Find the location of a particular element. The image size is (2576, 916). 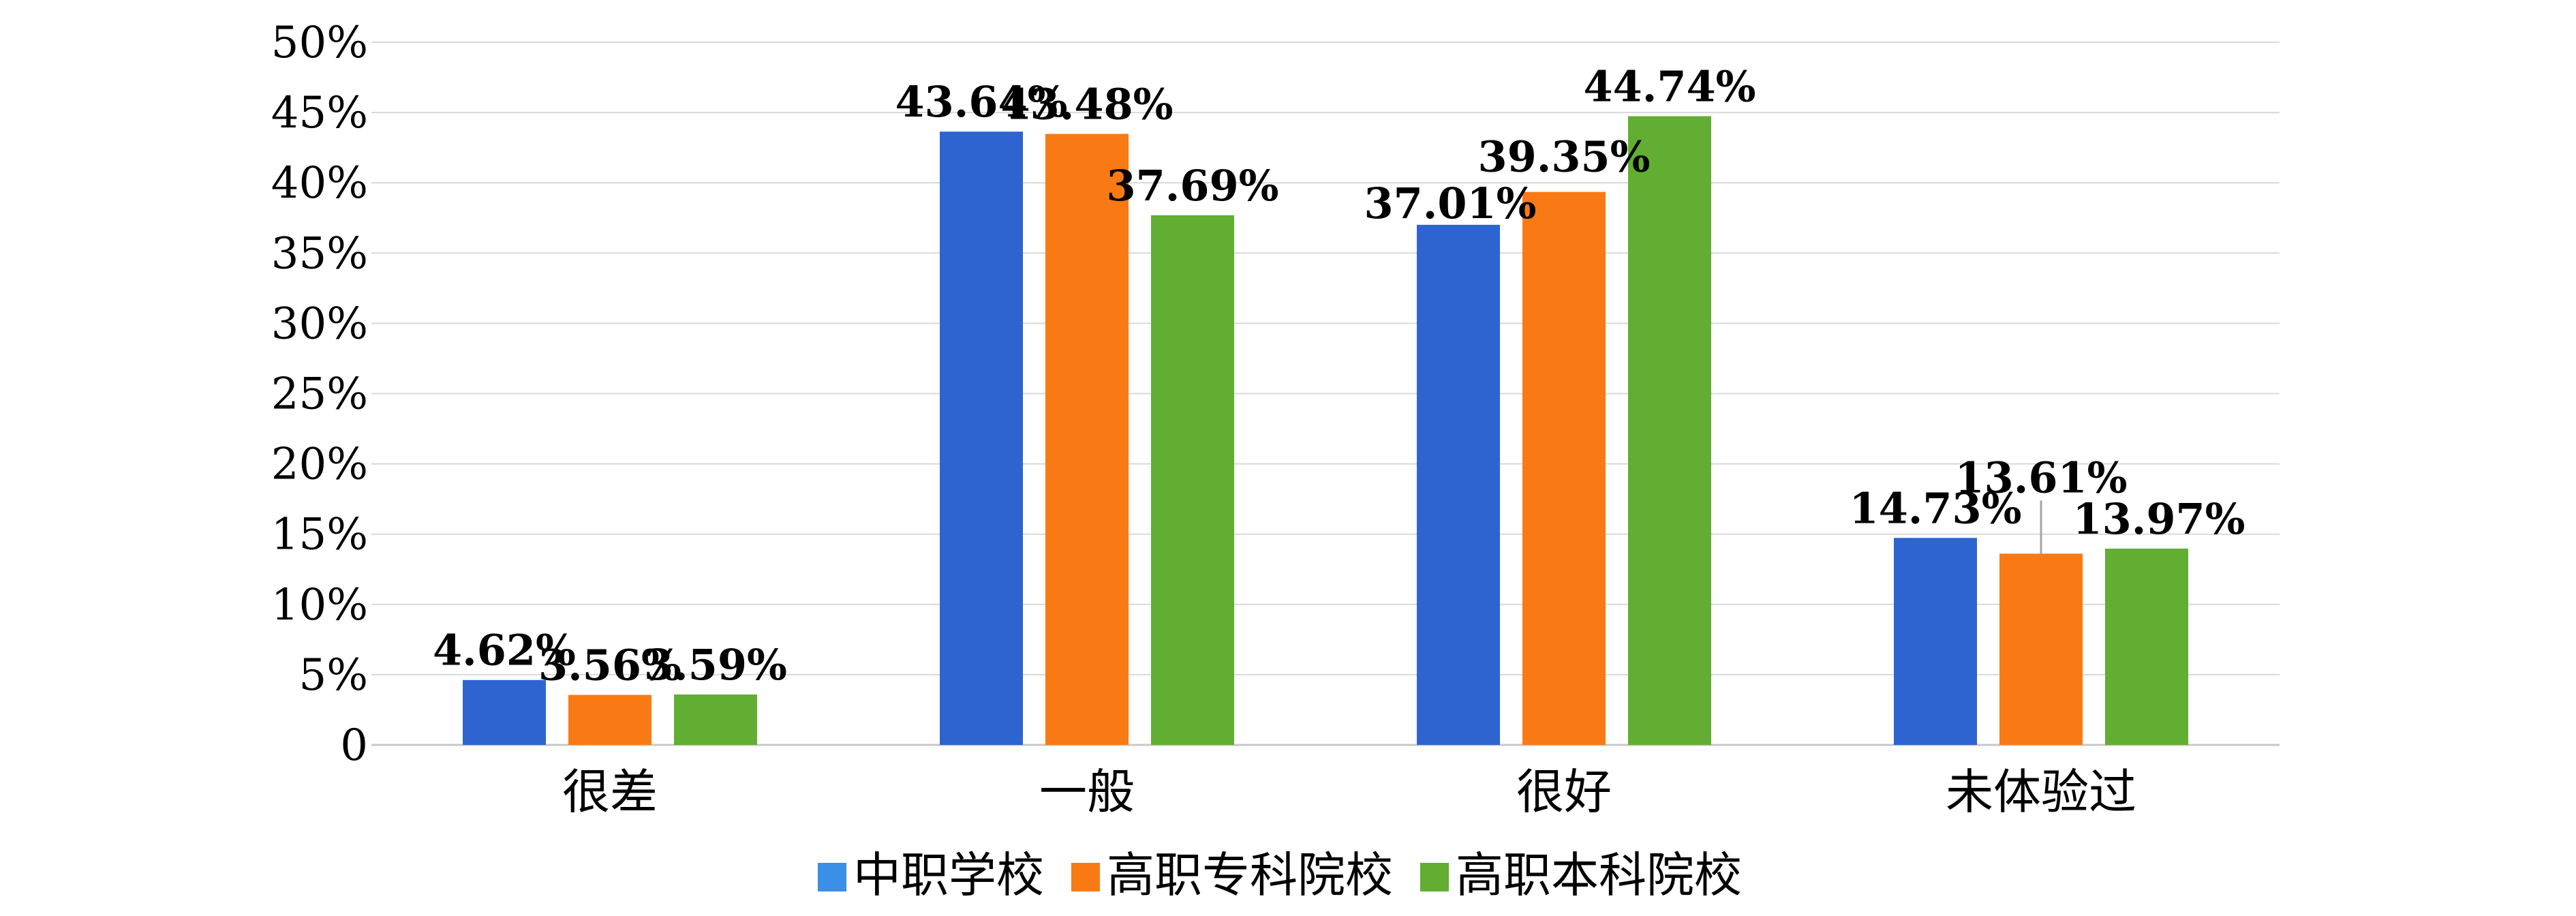

y-tick-label: 45% is located at coordinates (319, 113).